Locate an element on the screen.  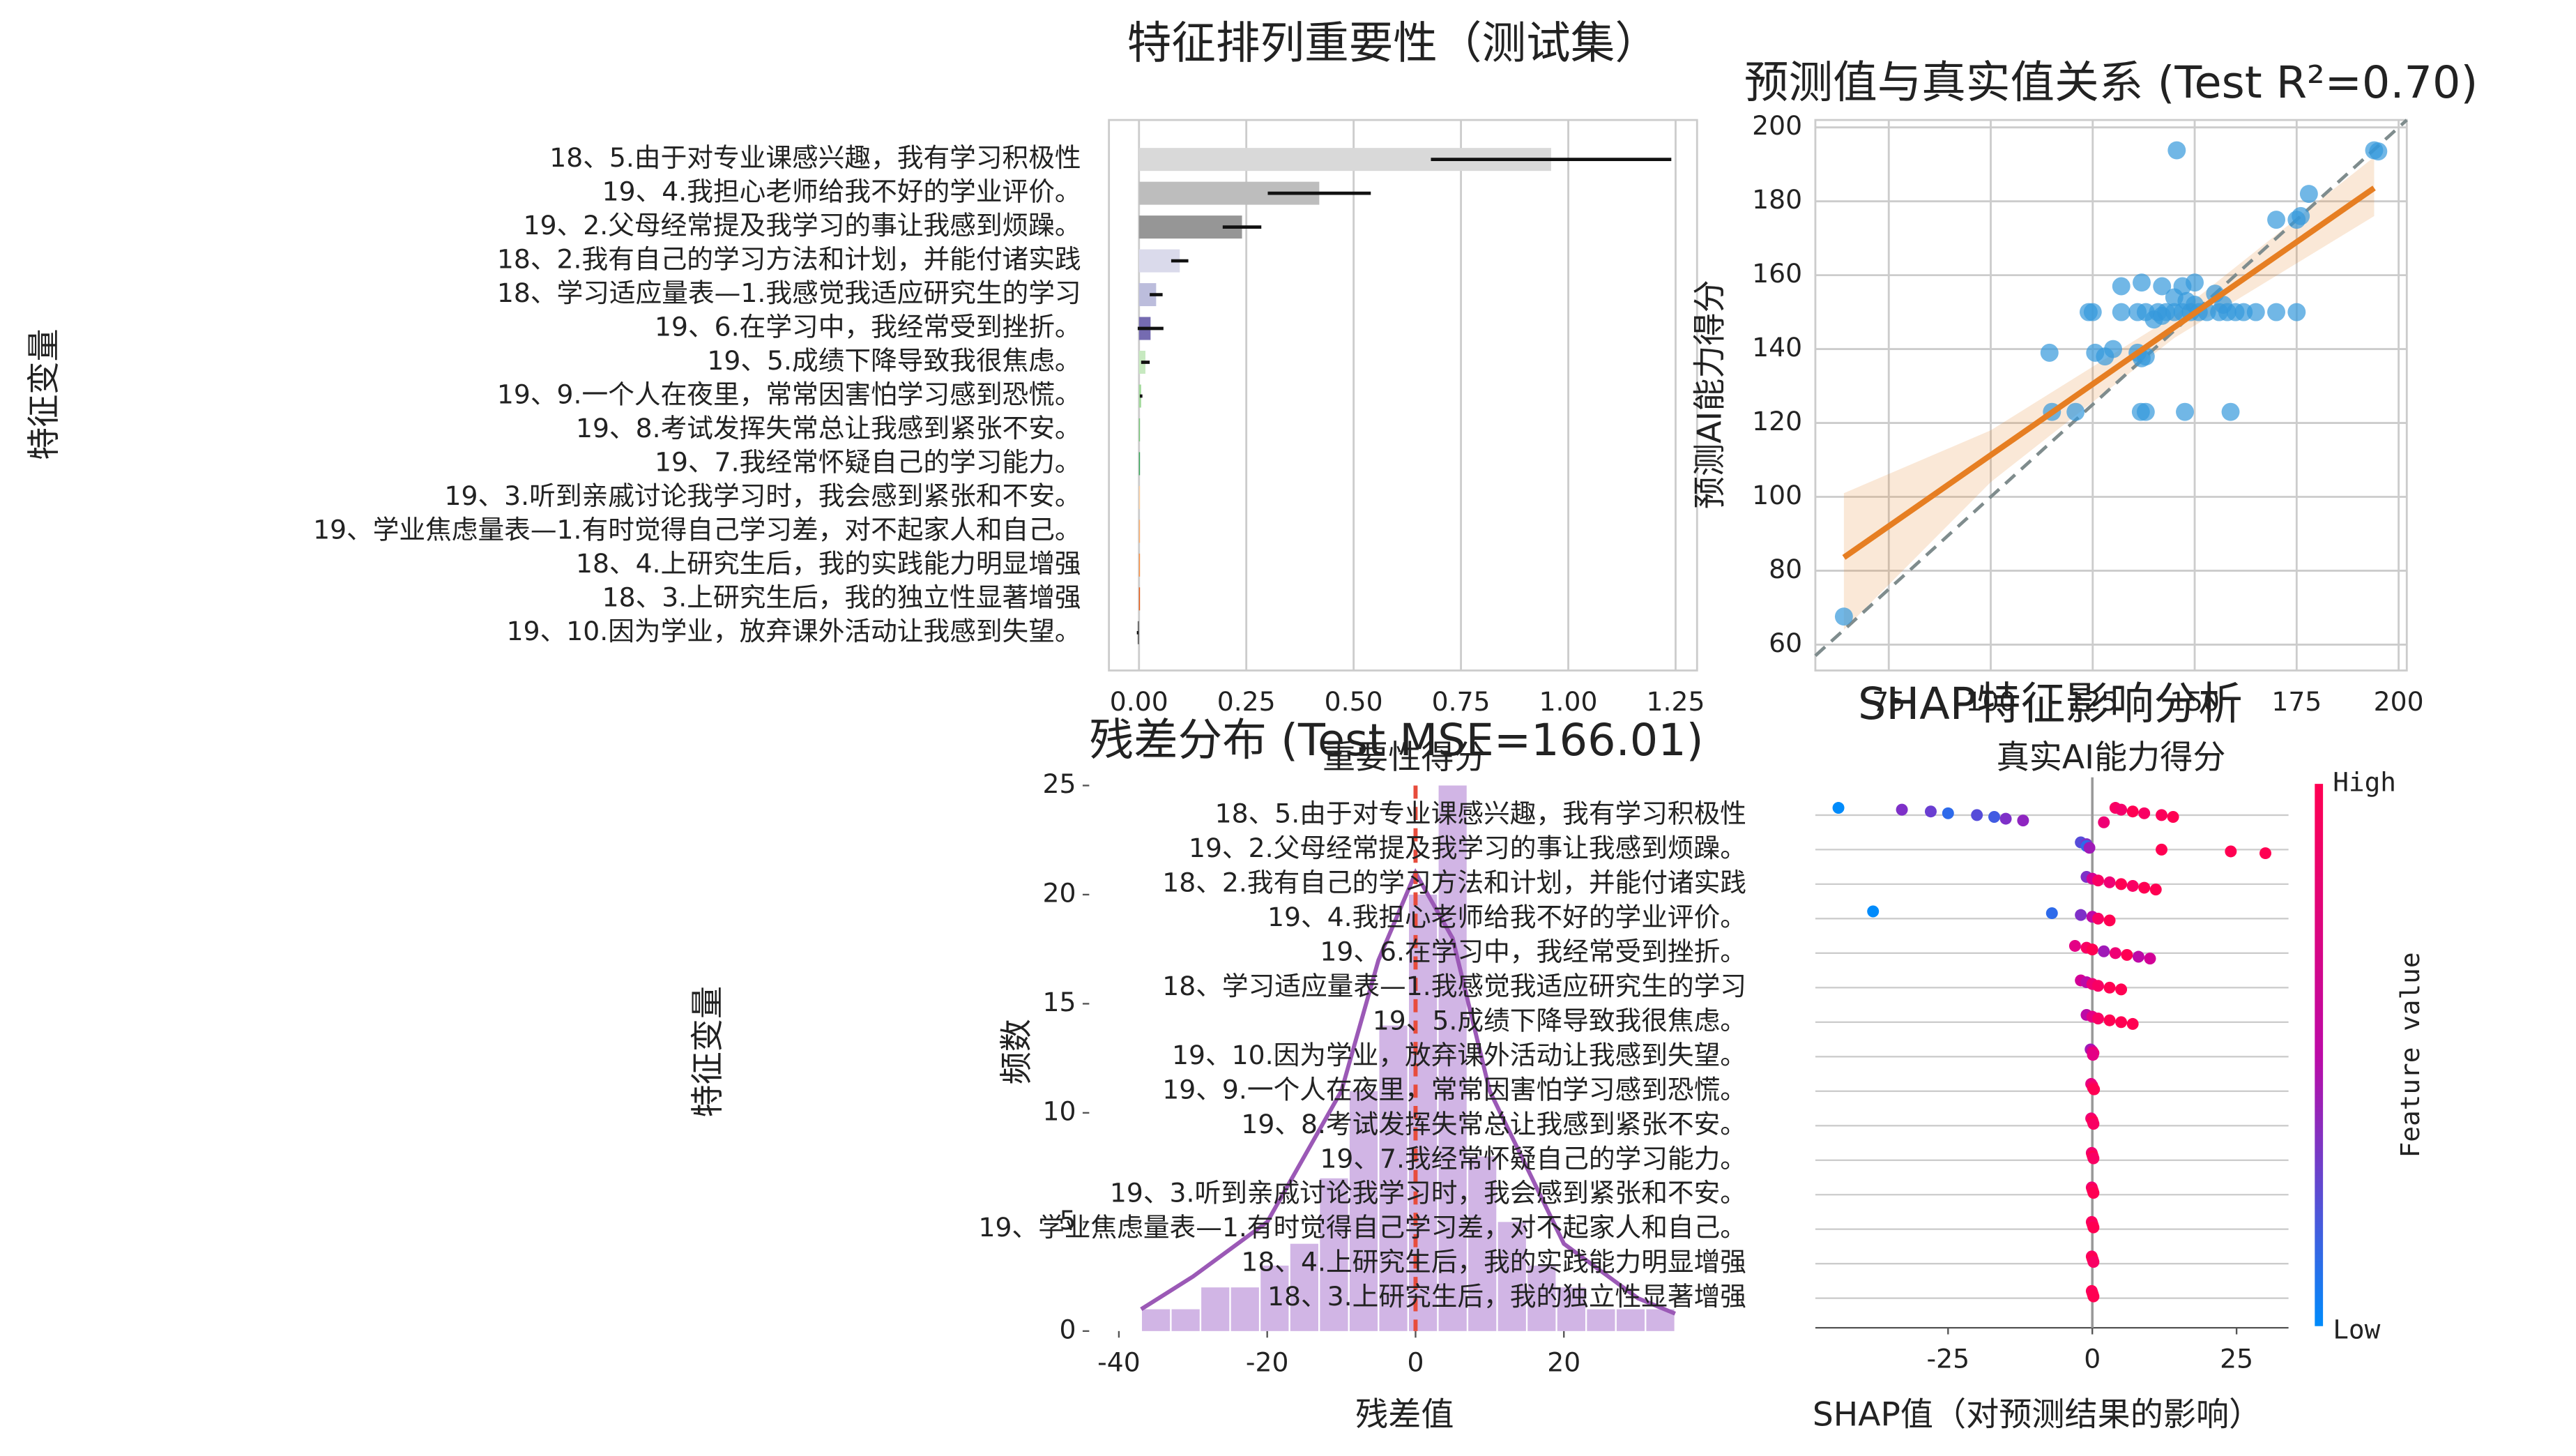
y-tick-label: 19、3.听到亲戚讨论我学习时，我会感到紧张和不安。 is located at coordinates (1428, 1193).